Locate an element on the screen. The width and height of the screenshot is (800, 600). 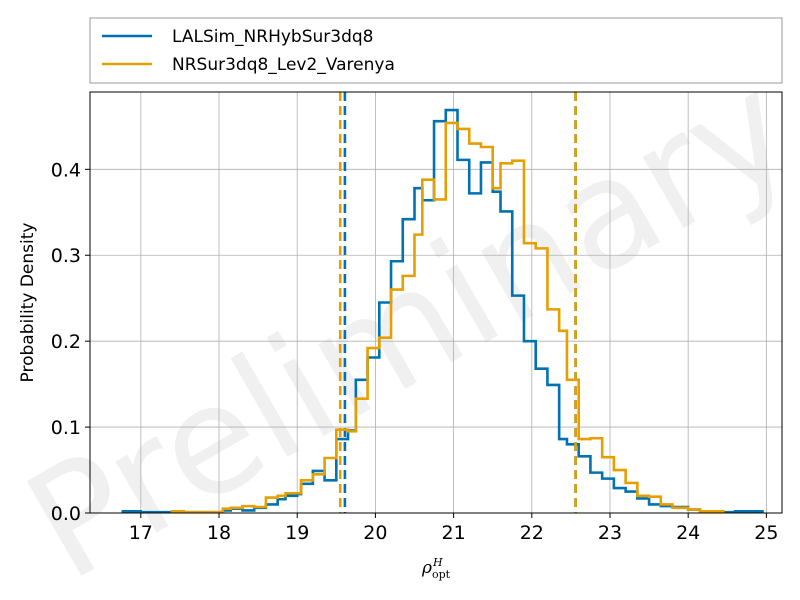
y-tick-label: 0.4 is located at coordinates (66, 170).